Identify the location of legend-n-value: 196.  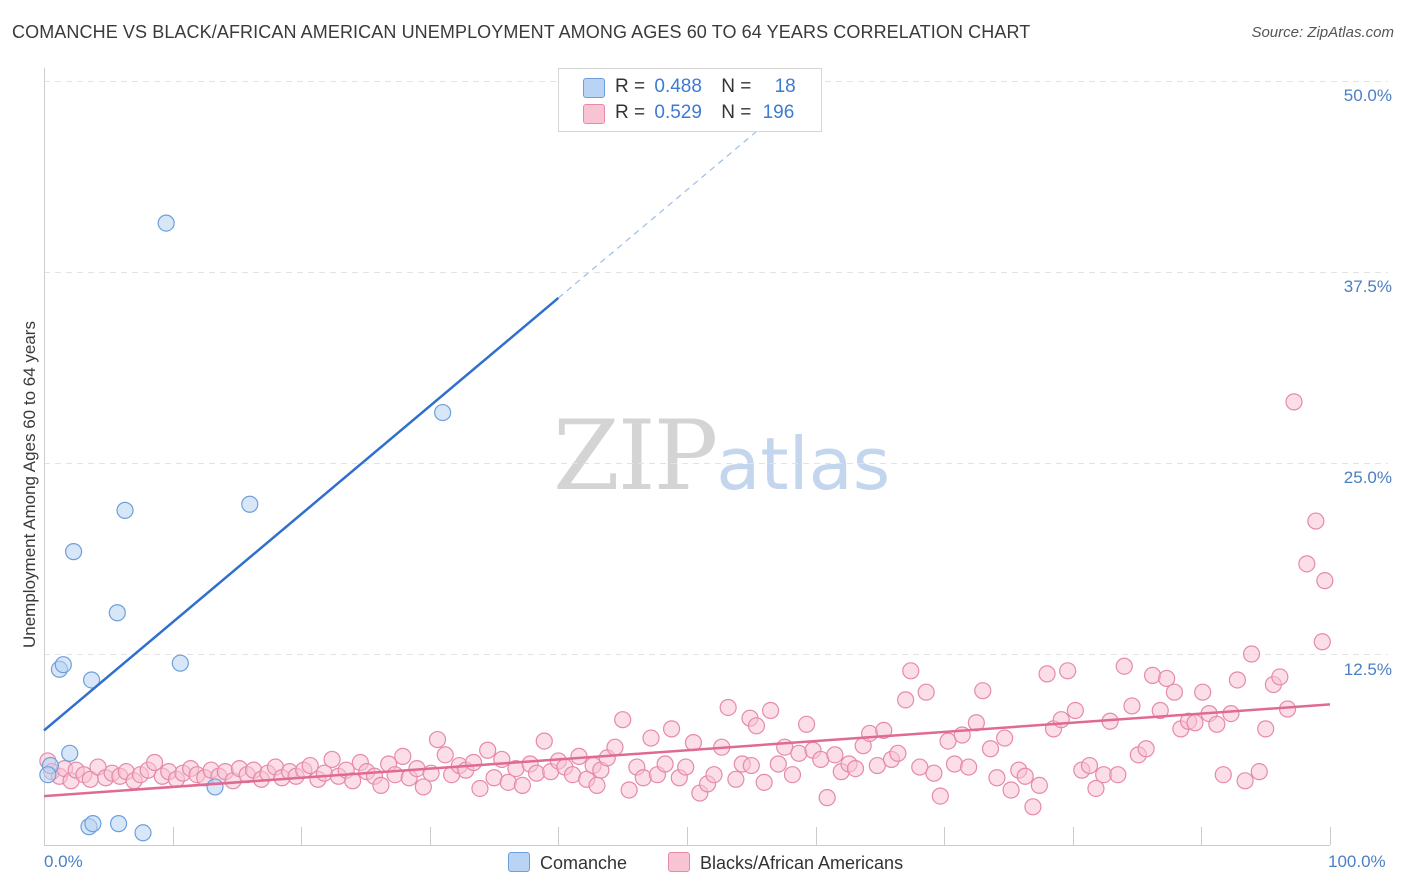
(778, 112).